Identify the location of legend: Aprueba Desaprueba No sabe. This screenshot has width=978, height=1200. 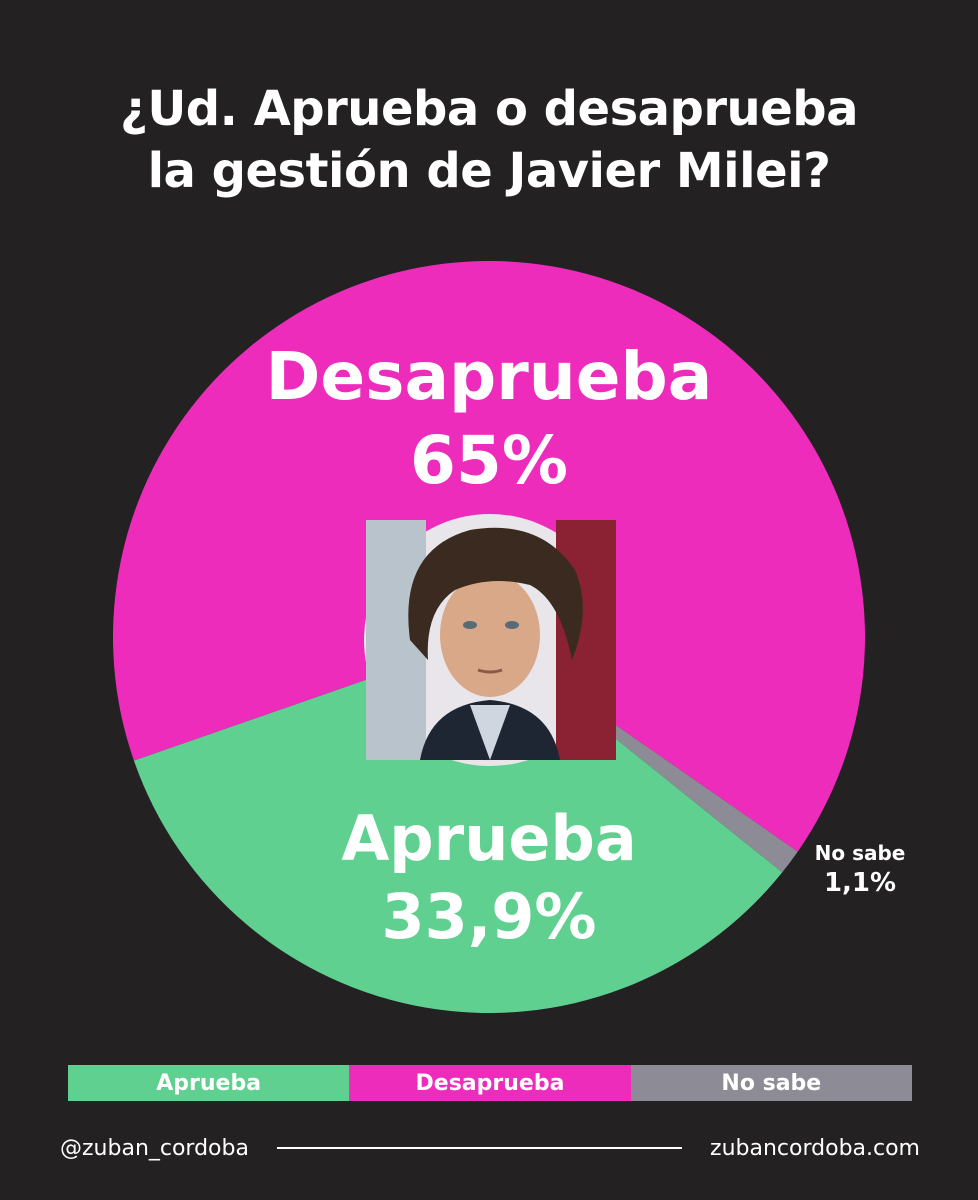
(490, 1083).